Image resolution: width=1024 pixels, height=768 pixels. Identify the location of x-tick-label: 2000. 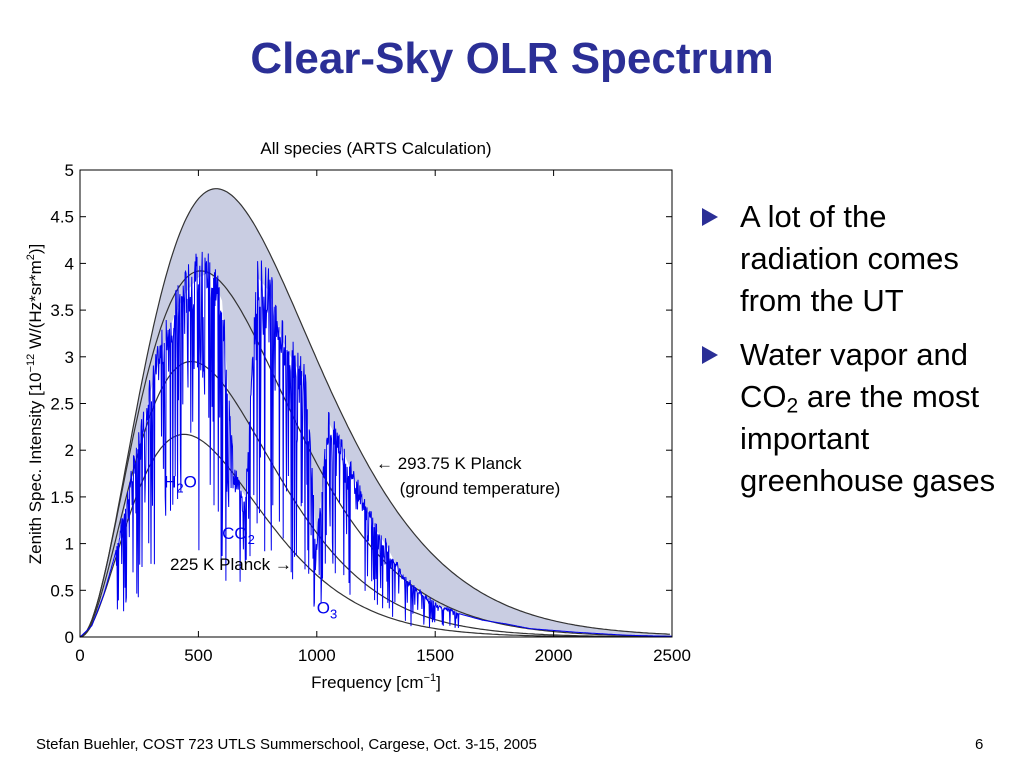
(554, 655).